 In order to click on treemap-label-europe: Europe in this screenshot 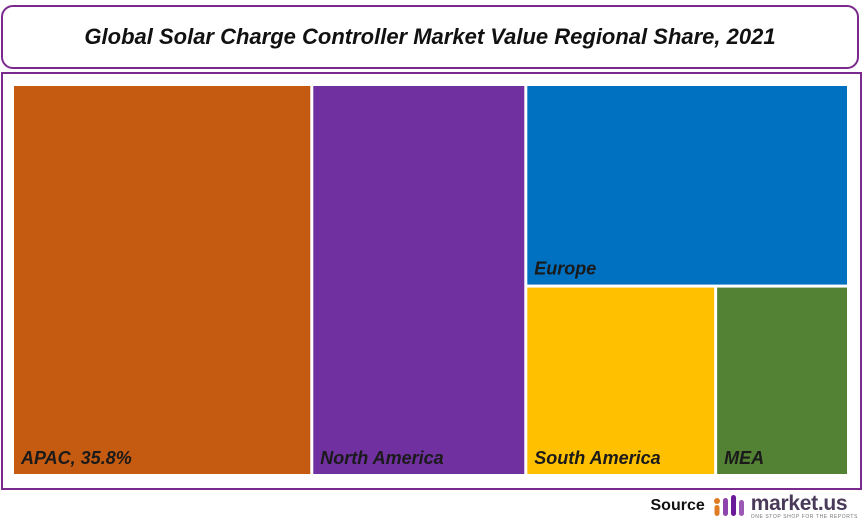, I will do `click(565, 269)`.